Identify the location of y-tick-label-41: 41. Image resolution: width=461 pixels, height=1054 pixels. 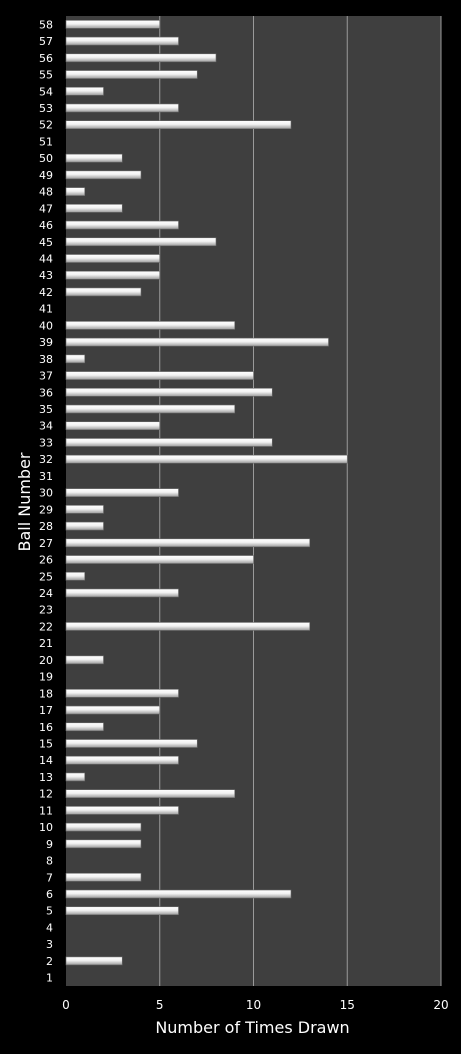
(46, 309).